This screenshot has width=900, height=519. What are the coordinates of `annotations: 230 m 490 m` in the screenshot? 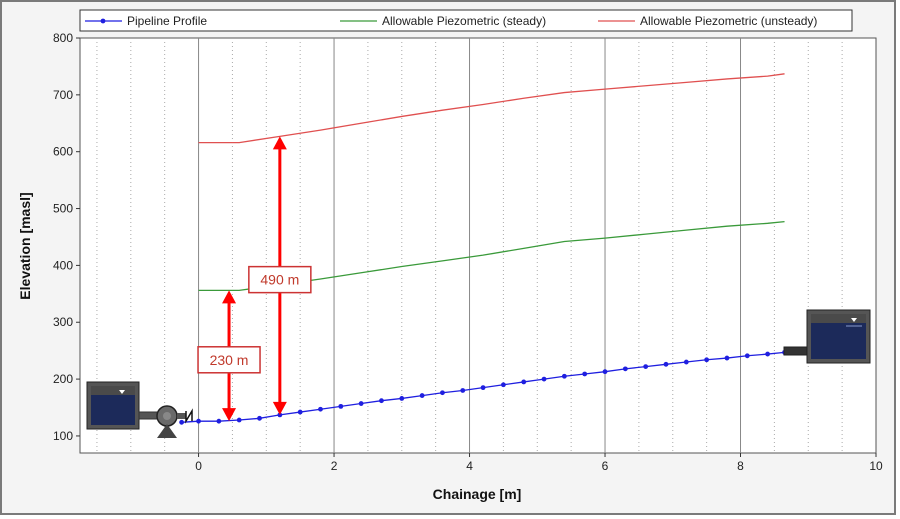 It's located at (254, 279).